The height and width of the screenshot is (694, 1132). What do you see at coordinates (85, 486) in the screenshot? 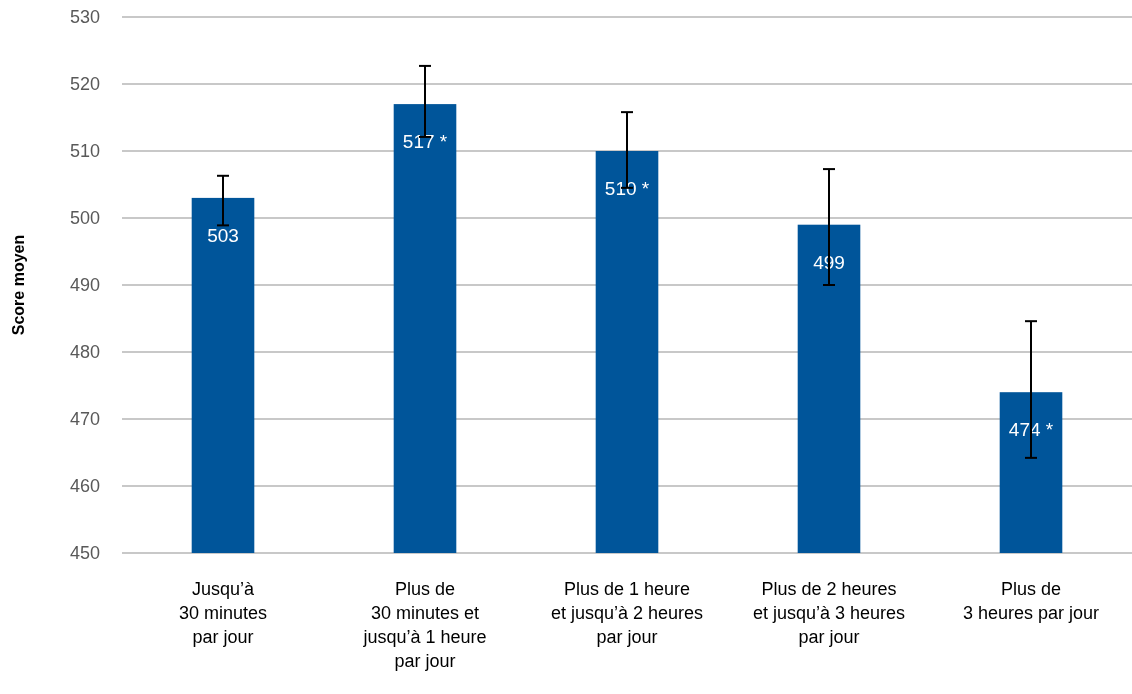
I see `y-tick-label: 460` at bounding box center [85, 486].